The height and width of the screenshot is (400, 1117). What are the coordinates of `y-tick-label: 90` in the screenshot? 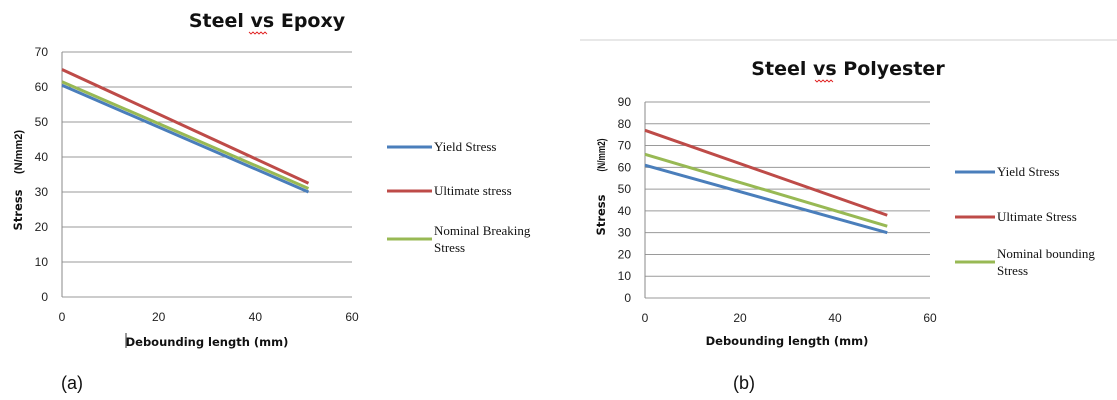 It's located at (625, 102).